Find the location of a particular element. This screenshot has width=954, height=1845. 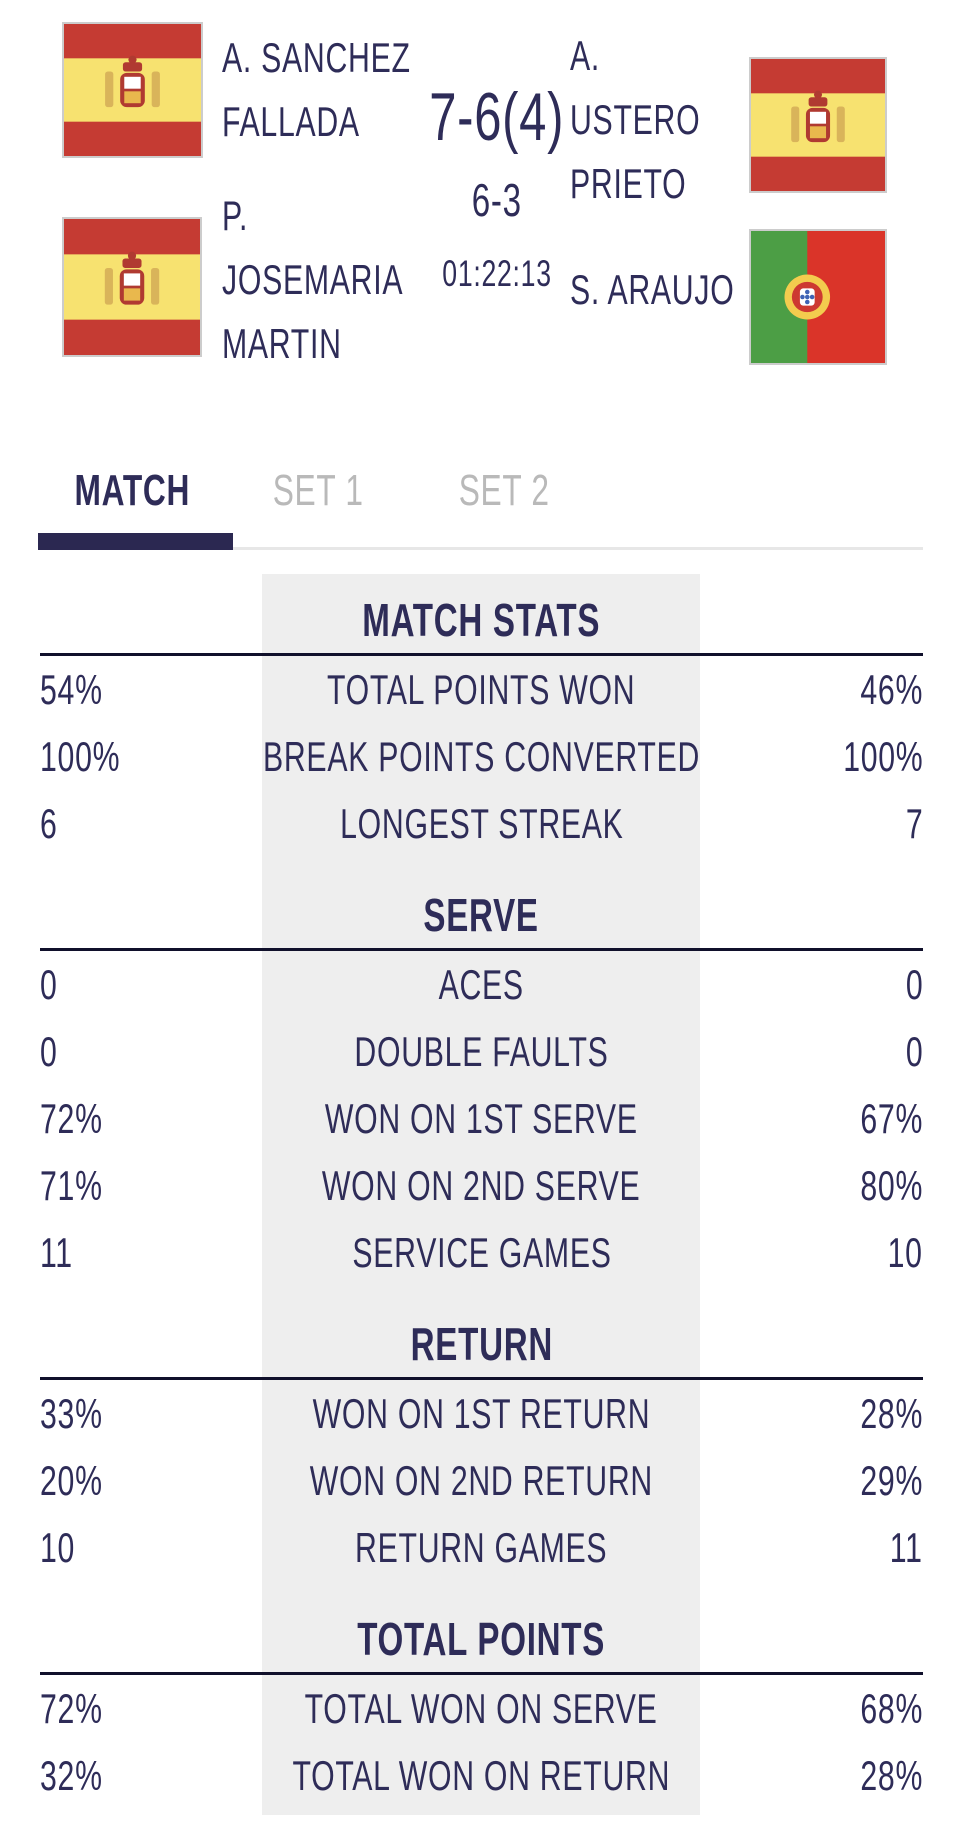

stat-value-right: 11 is located at coordinates (906, 1547).